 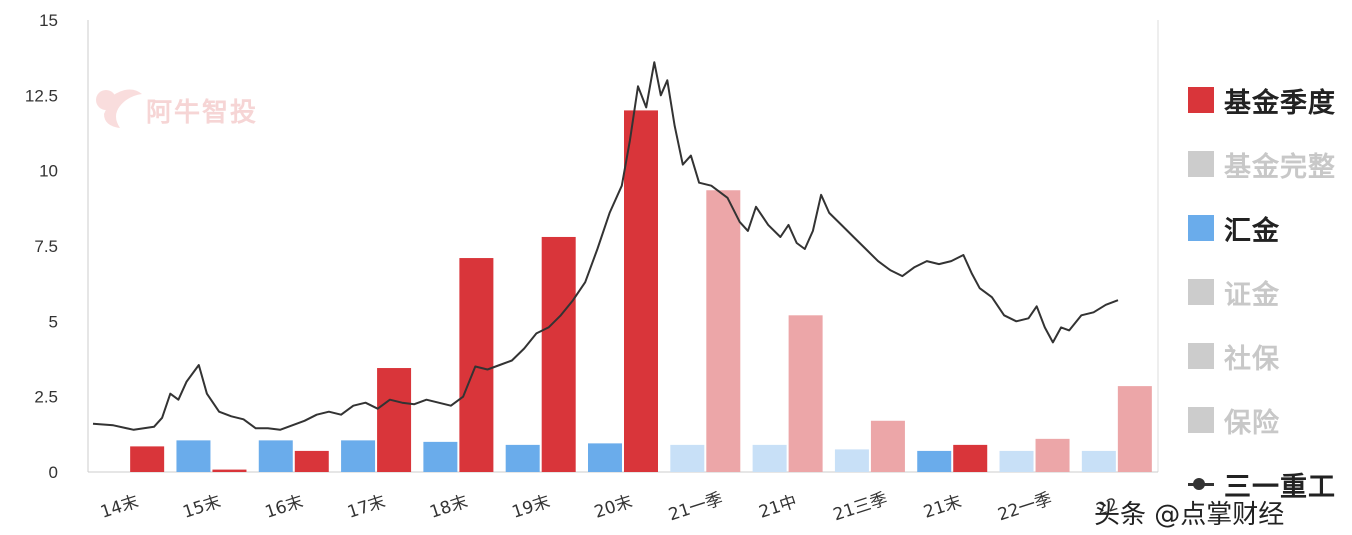 I want to click on watermark-text: 阿牛智投, so click(x=202, y=112).